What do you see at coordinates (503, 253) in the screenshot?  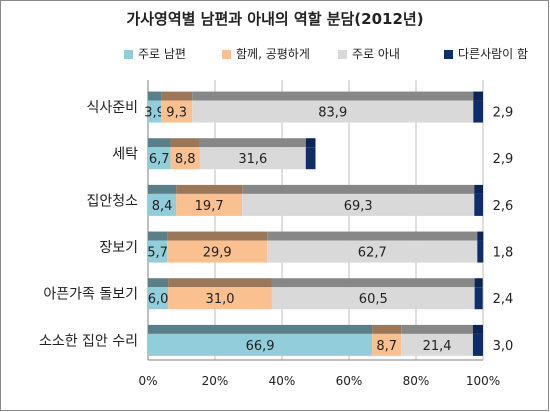 I see `data-label-다른사람이-함: 1,8` at bounding box center [503, 253].